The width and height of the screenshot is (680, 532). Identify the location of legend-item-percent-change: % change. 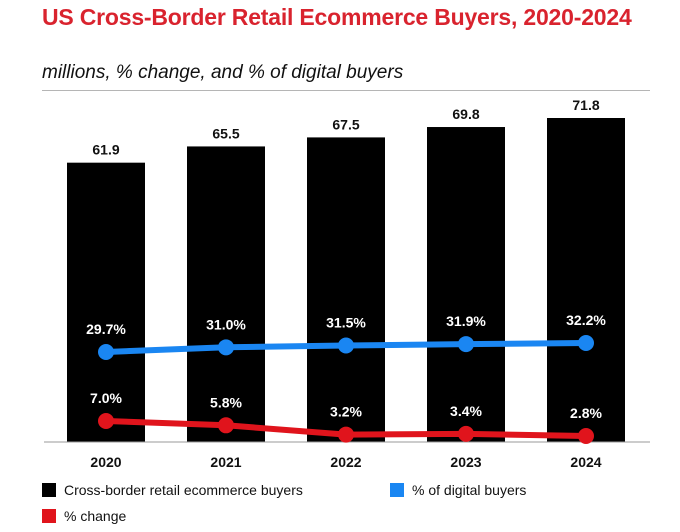
(84, 516).